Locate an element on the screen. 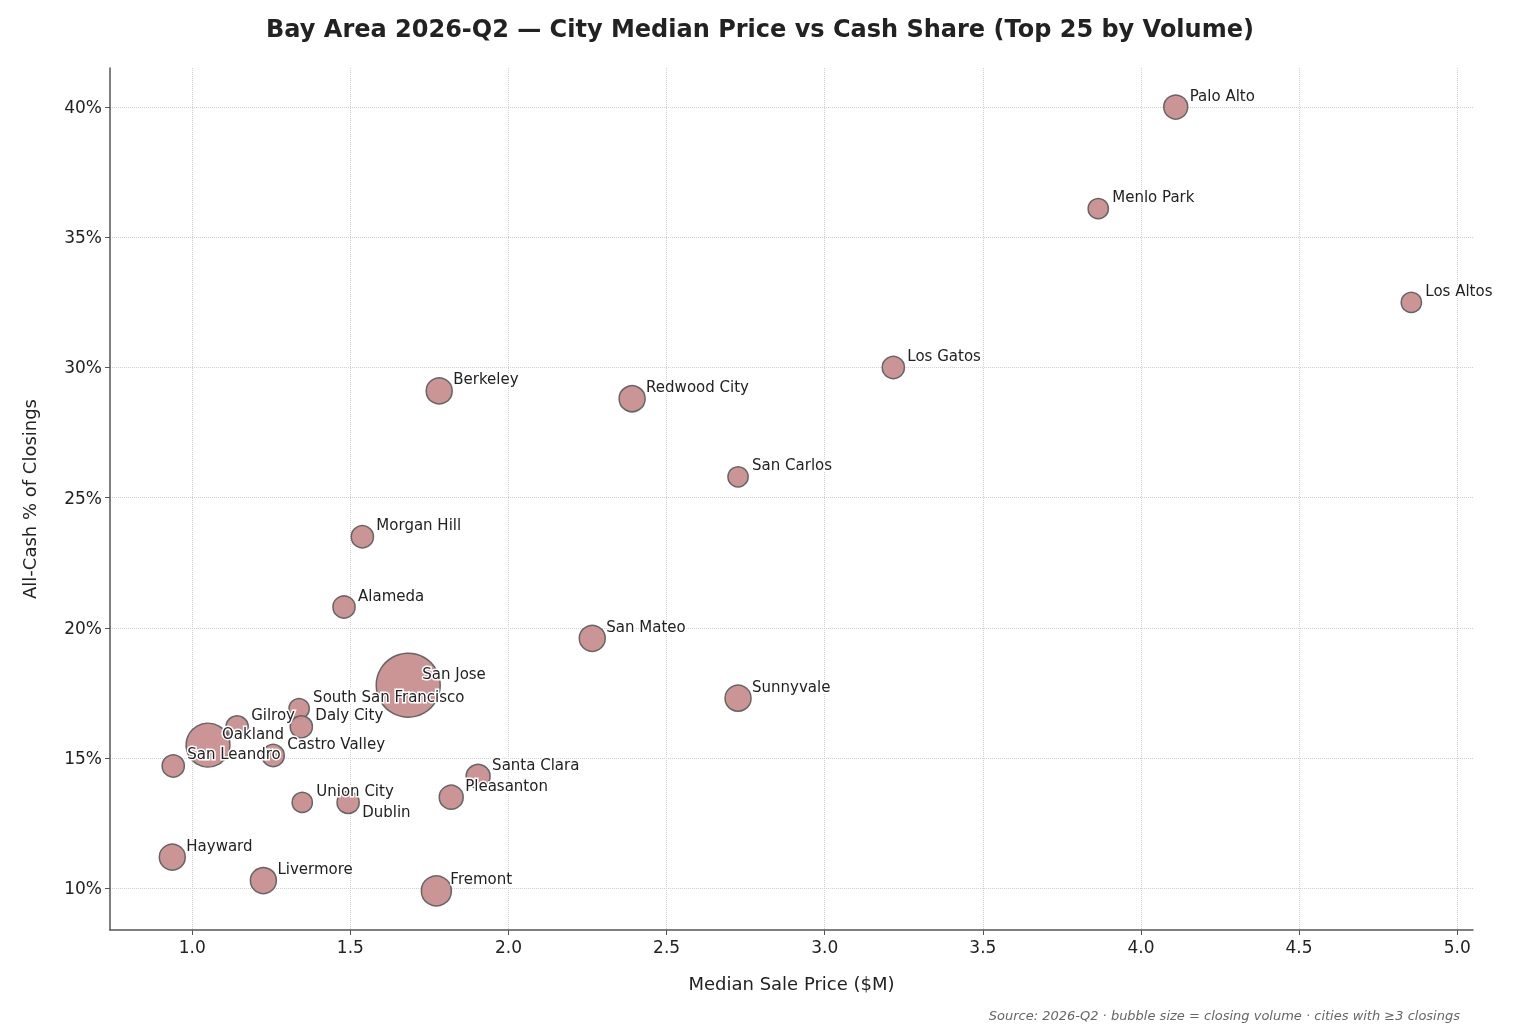  annotation: Union City is located at coordinates (355, 790).